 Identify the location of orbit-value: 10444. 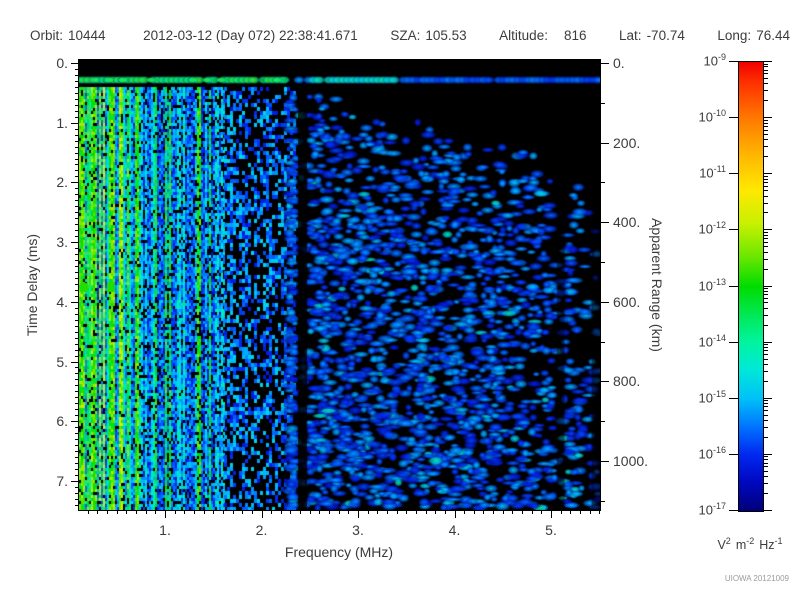
(87, 35).